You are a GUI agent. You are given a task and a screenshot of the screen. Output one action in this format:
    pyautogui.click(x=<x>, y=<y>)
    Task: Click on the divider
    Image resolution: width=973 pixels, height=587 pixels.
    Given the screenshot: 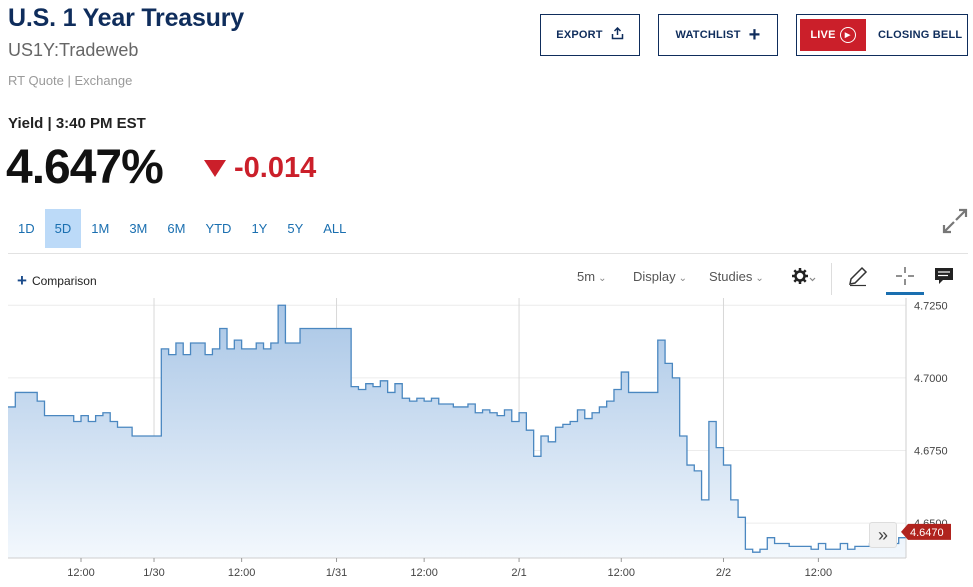 What is the action you would take?
    pyautogui.click(x=488, y=253)
    